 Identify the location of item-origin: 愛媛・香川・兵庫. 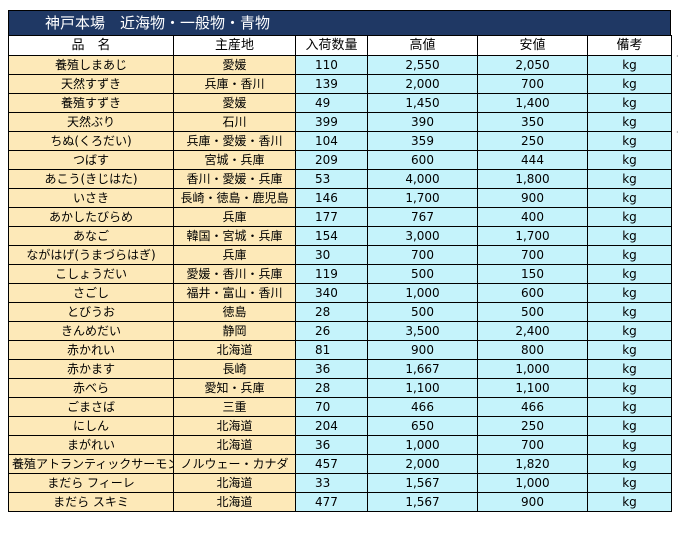
(234, 274).